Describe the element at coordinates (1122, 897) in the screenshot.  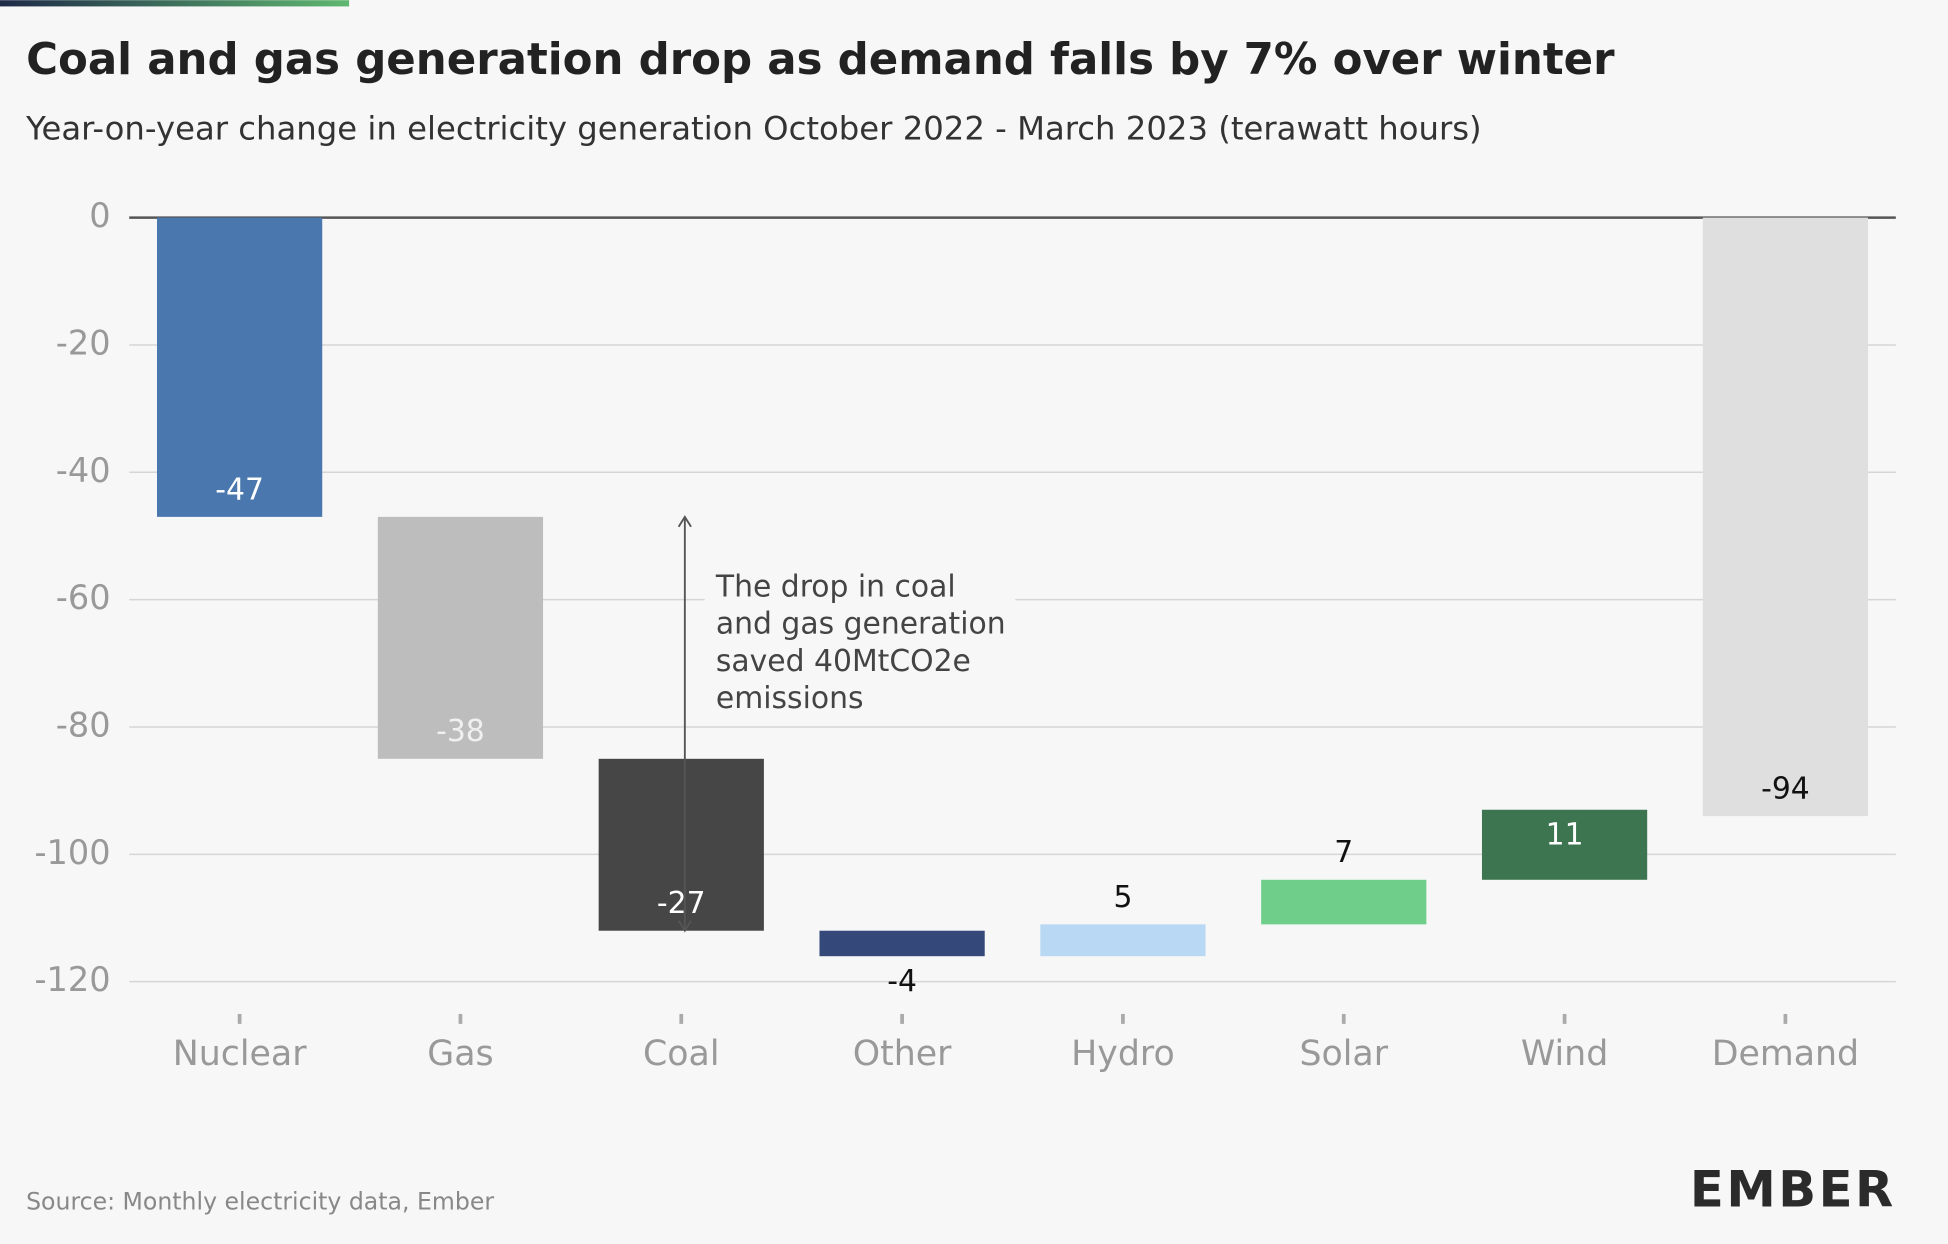
I see `value-label: 5` at that location.